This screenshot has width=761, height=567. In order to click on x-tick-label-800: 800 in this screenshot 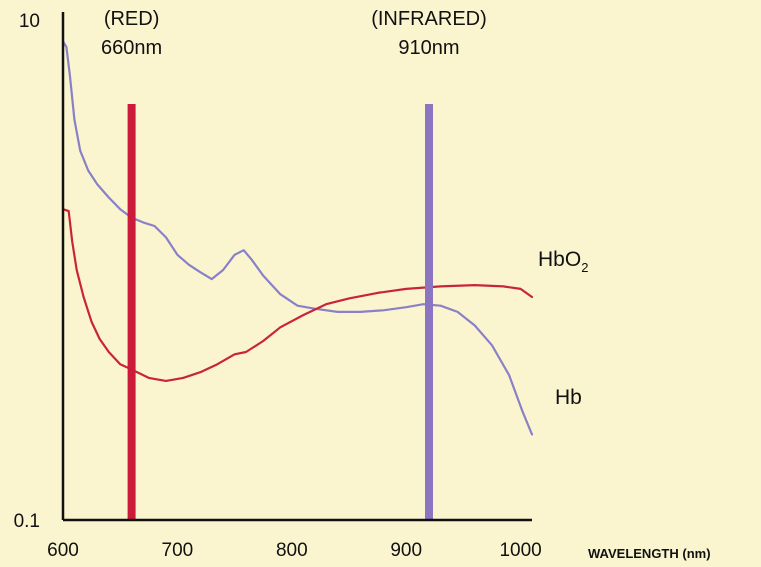, I will do `click(292, 550)`.